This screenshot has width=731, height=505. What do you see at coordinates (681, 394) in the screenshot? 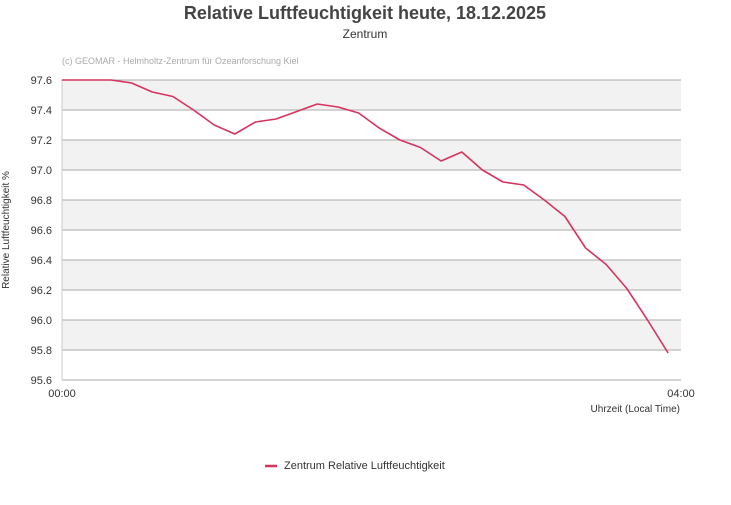
I see `x-tick-label: 04:00` at bounding box center [681, 394].